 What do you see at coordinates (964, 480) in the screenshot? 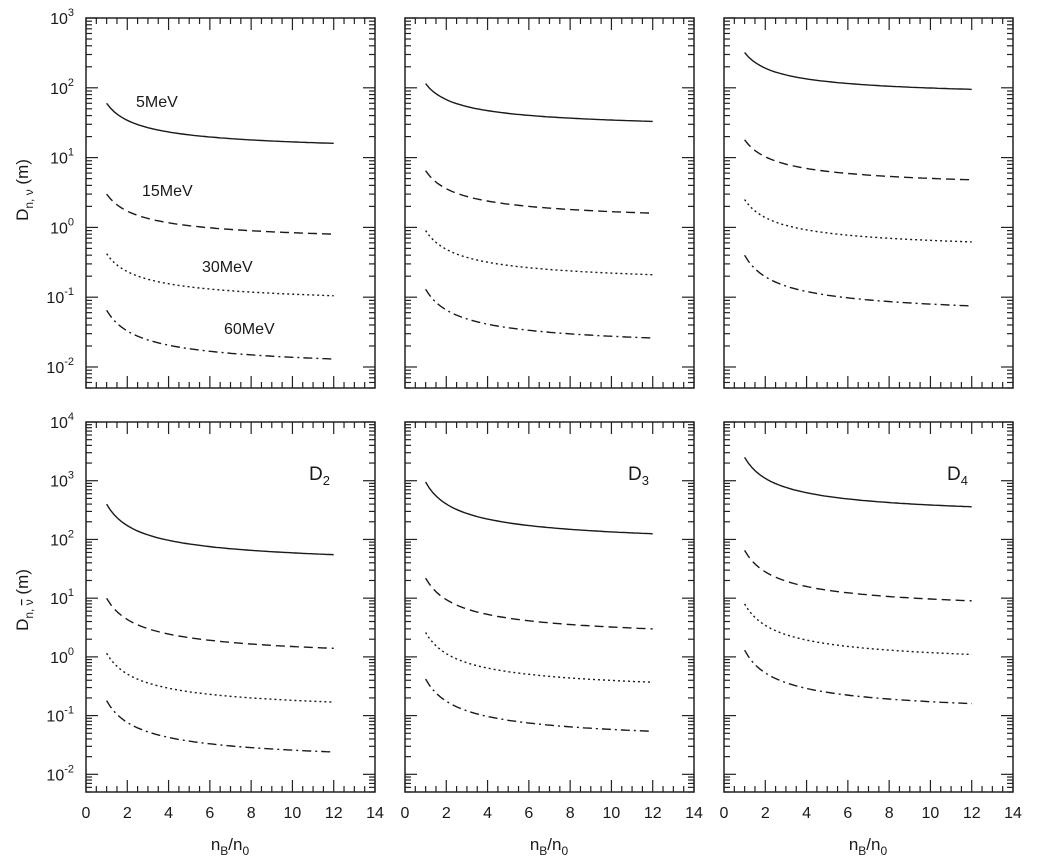
I see `panel-label-d4-sub: 4` at bounding box center [964, 480].